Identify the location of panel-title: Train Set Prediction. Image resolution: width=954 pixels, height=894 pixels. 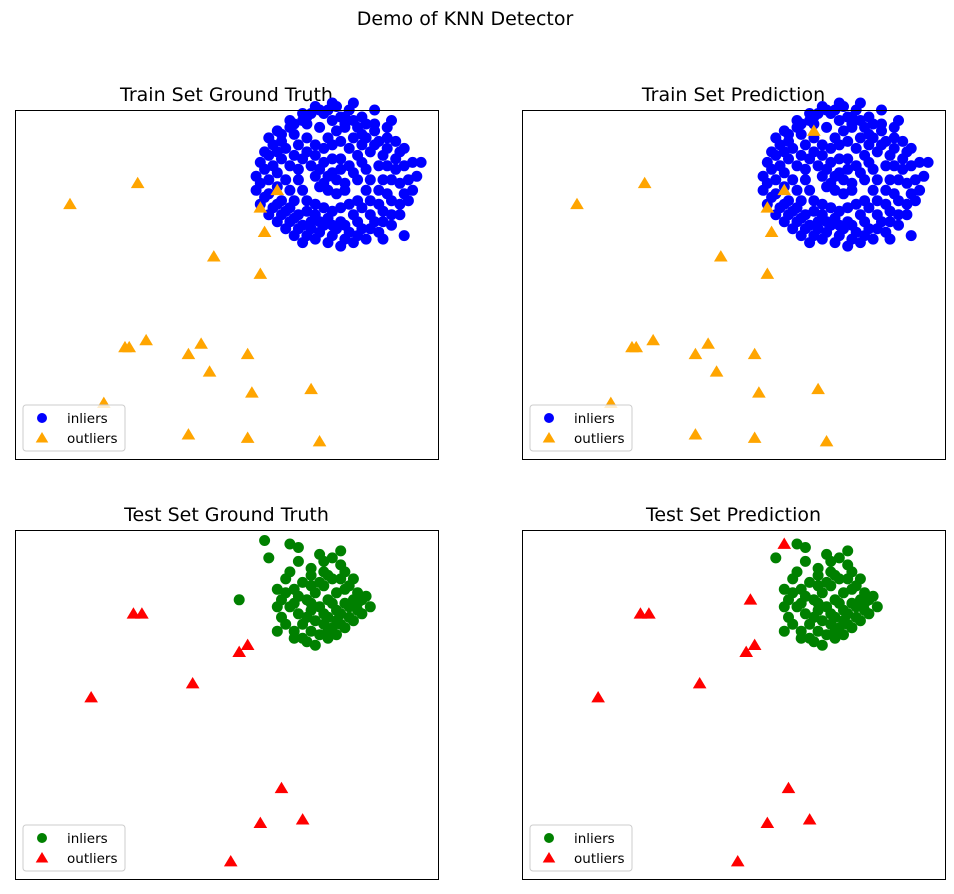
(733, 95).